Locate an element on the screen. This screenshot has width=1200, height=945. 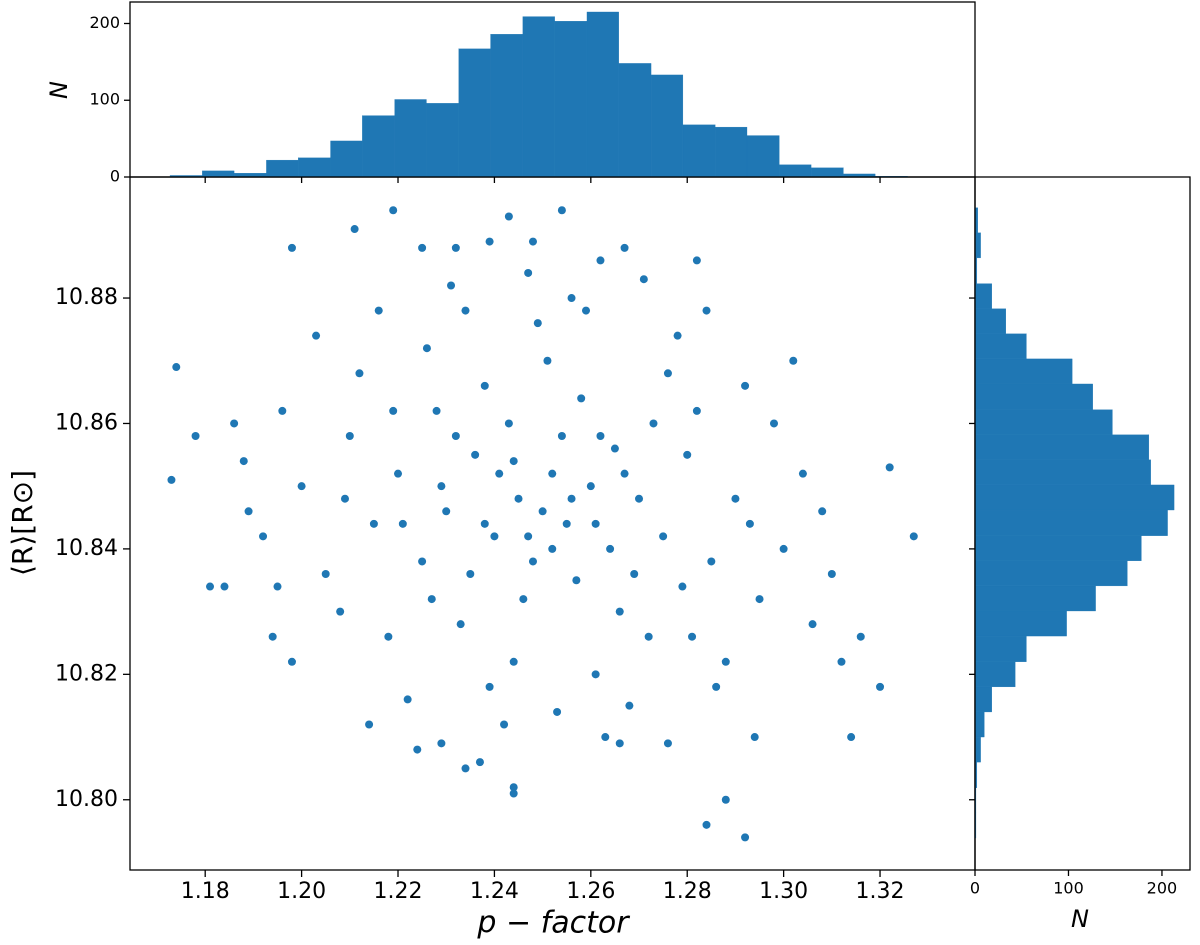
x-tick-label: 1.26 is located at coordinates (590, 891).